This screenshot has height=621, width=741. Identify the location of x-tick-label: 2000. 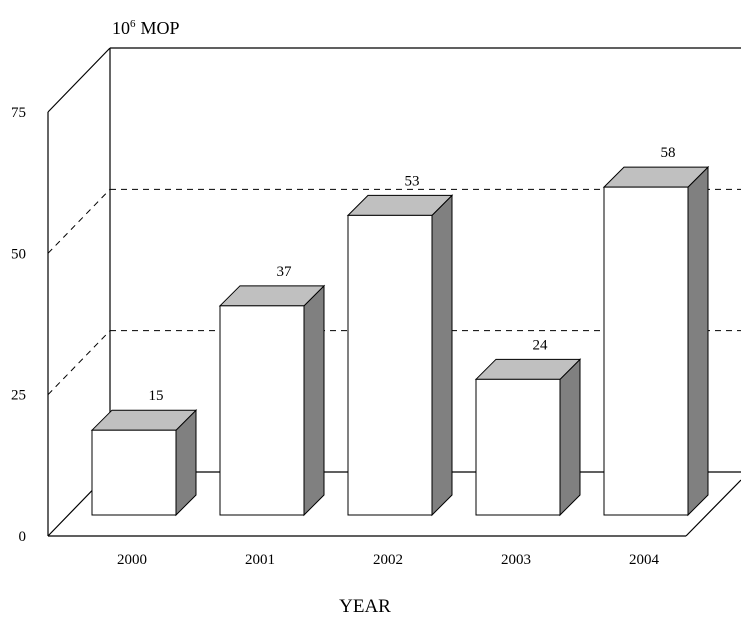
(132, 560).